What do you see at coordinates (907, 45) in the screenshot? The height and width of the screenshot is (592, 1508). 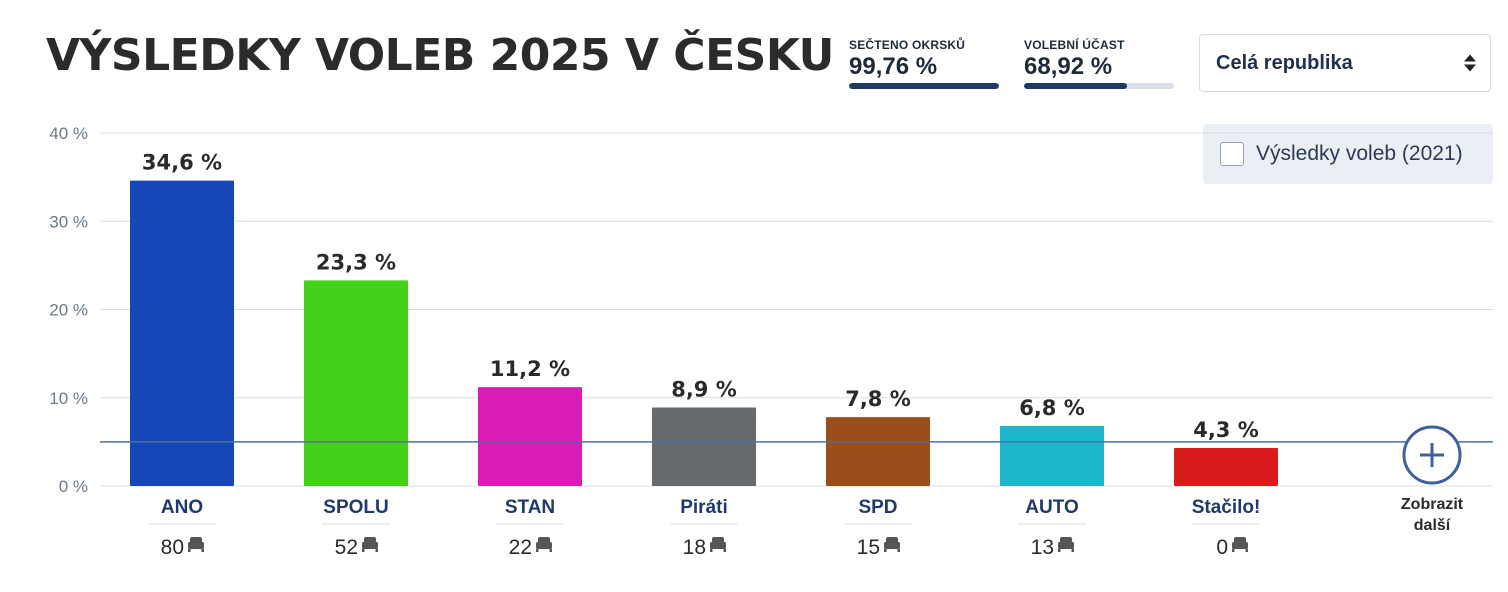 I see `counted-districts-label: SEČTENO OKRSKŮ` at bounding box center [907, 45].